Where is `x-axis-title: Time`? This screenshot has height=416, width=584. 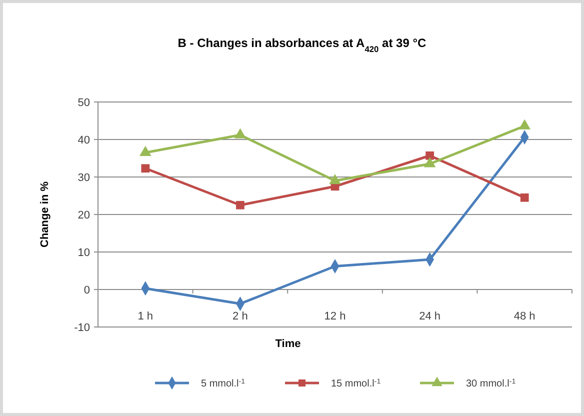
x-axis-title: Time is located at coordinates (288, 344).